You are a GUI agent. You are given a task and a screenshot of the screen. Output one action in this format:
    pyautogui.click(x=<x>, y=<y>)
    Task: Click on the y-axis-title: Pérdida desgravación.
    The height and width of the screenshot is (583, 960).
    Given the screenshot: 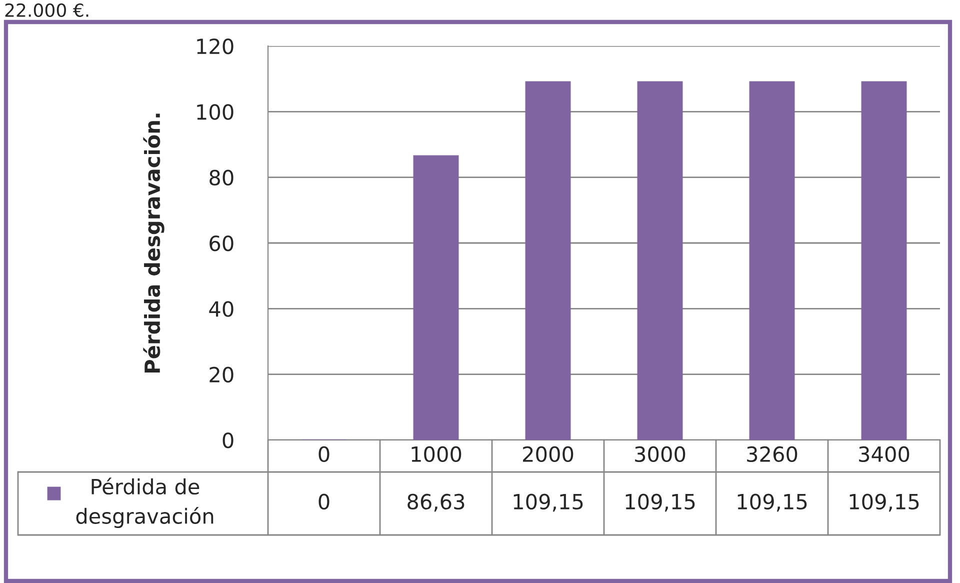 What is the action you would take?
    pyautogui.click(x=153, y=243)
    